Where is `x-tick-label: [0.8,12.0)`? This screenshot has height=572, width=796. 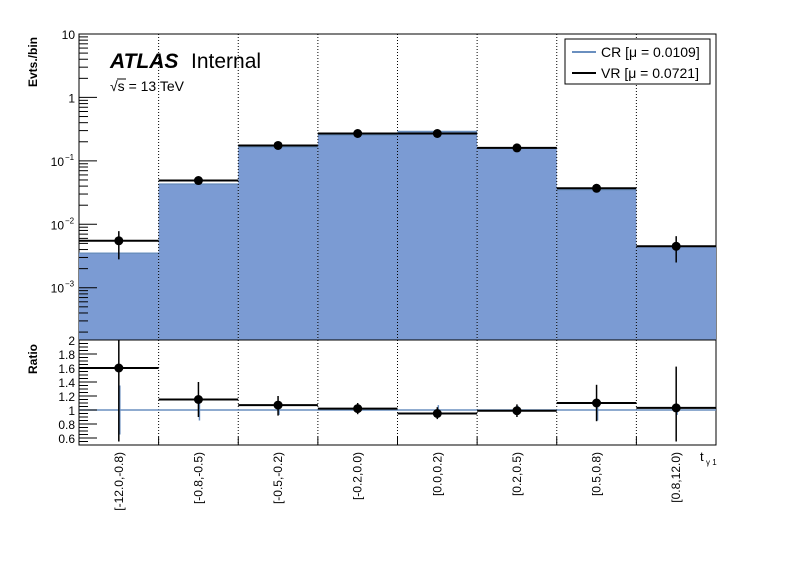 x-tick-label: [0.8,12.0) is located at coordinates (676, 477).